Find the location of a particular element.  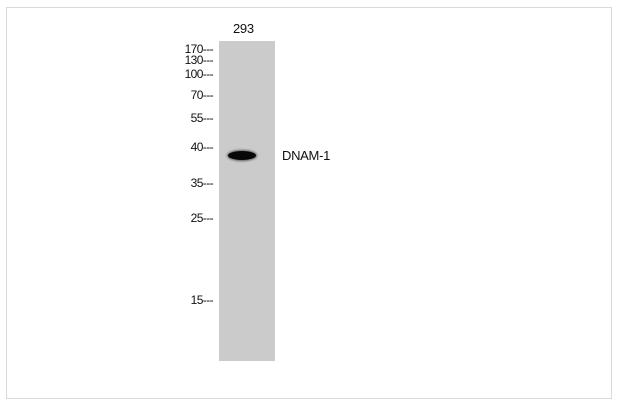

marker-70: 70--- is located at coordinates (202, 95).